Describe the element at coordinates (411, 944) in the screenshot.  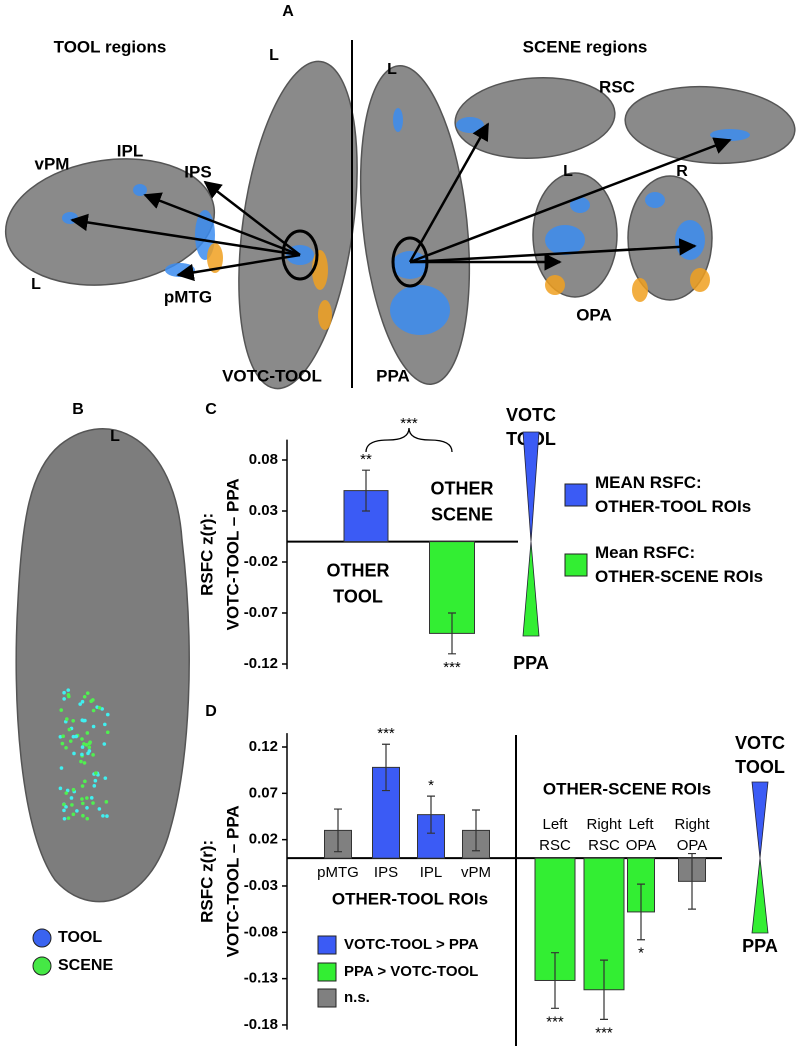
I see `label: VOTC-TOOL > PPA` at that location.